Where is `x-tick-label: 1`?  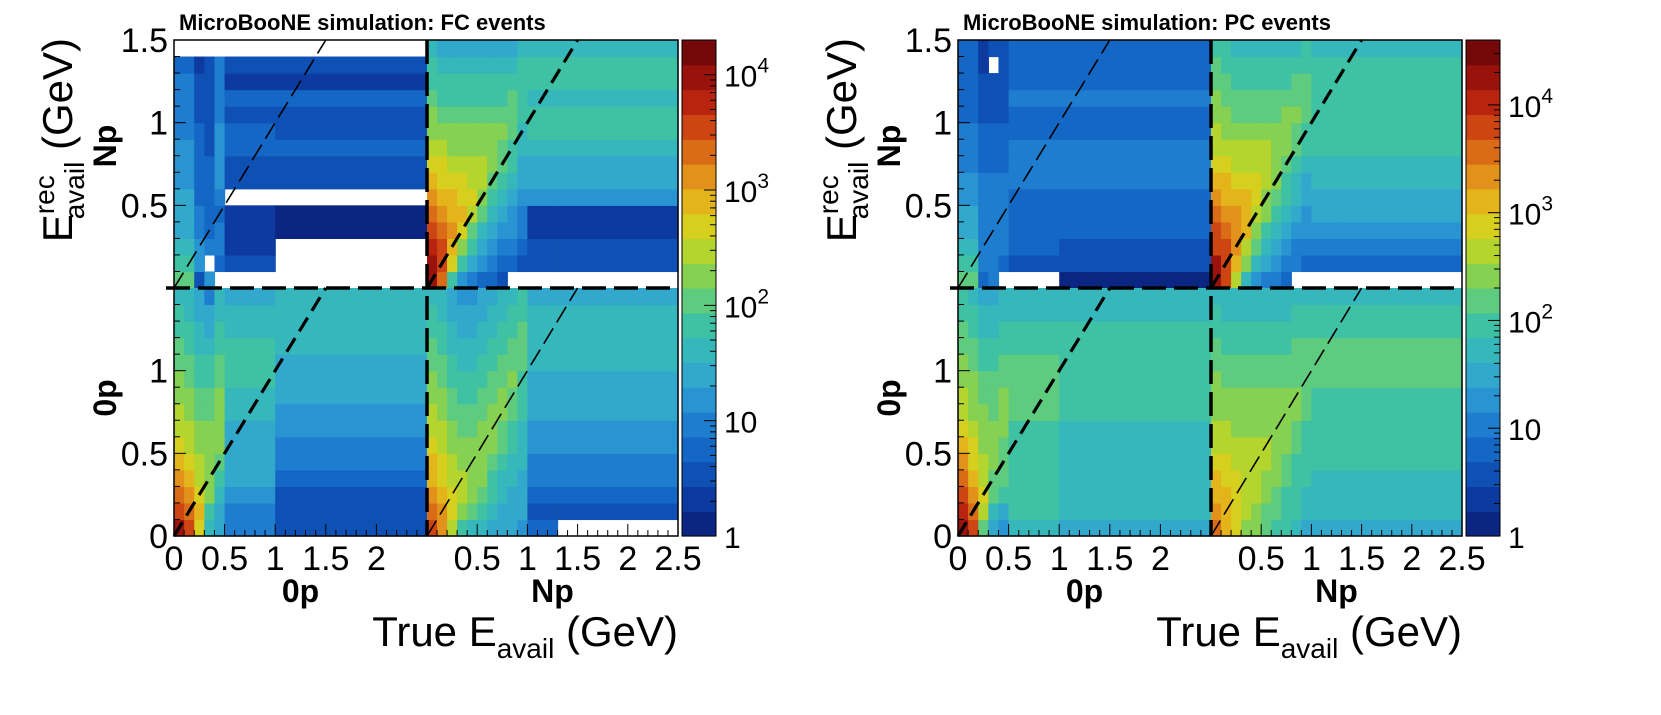 x-tick-label: 1 is located at coordinates (1059, 559).